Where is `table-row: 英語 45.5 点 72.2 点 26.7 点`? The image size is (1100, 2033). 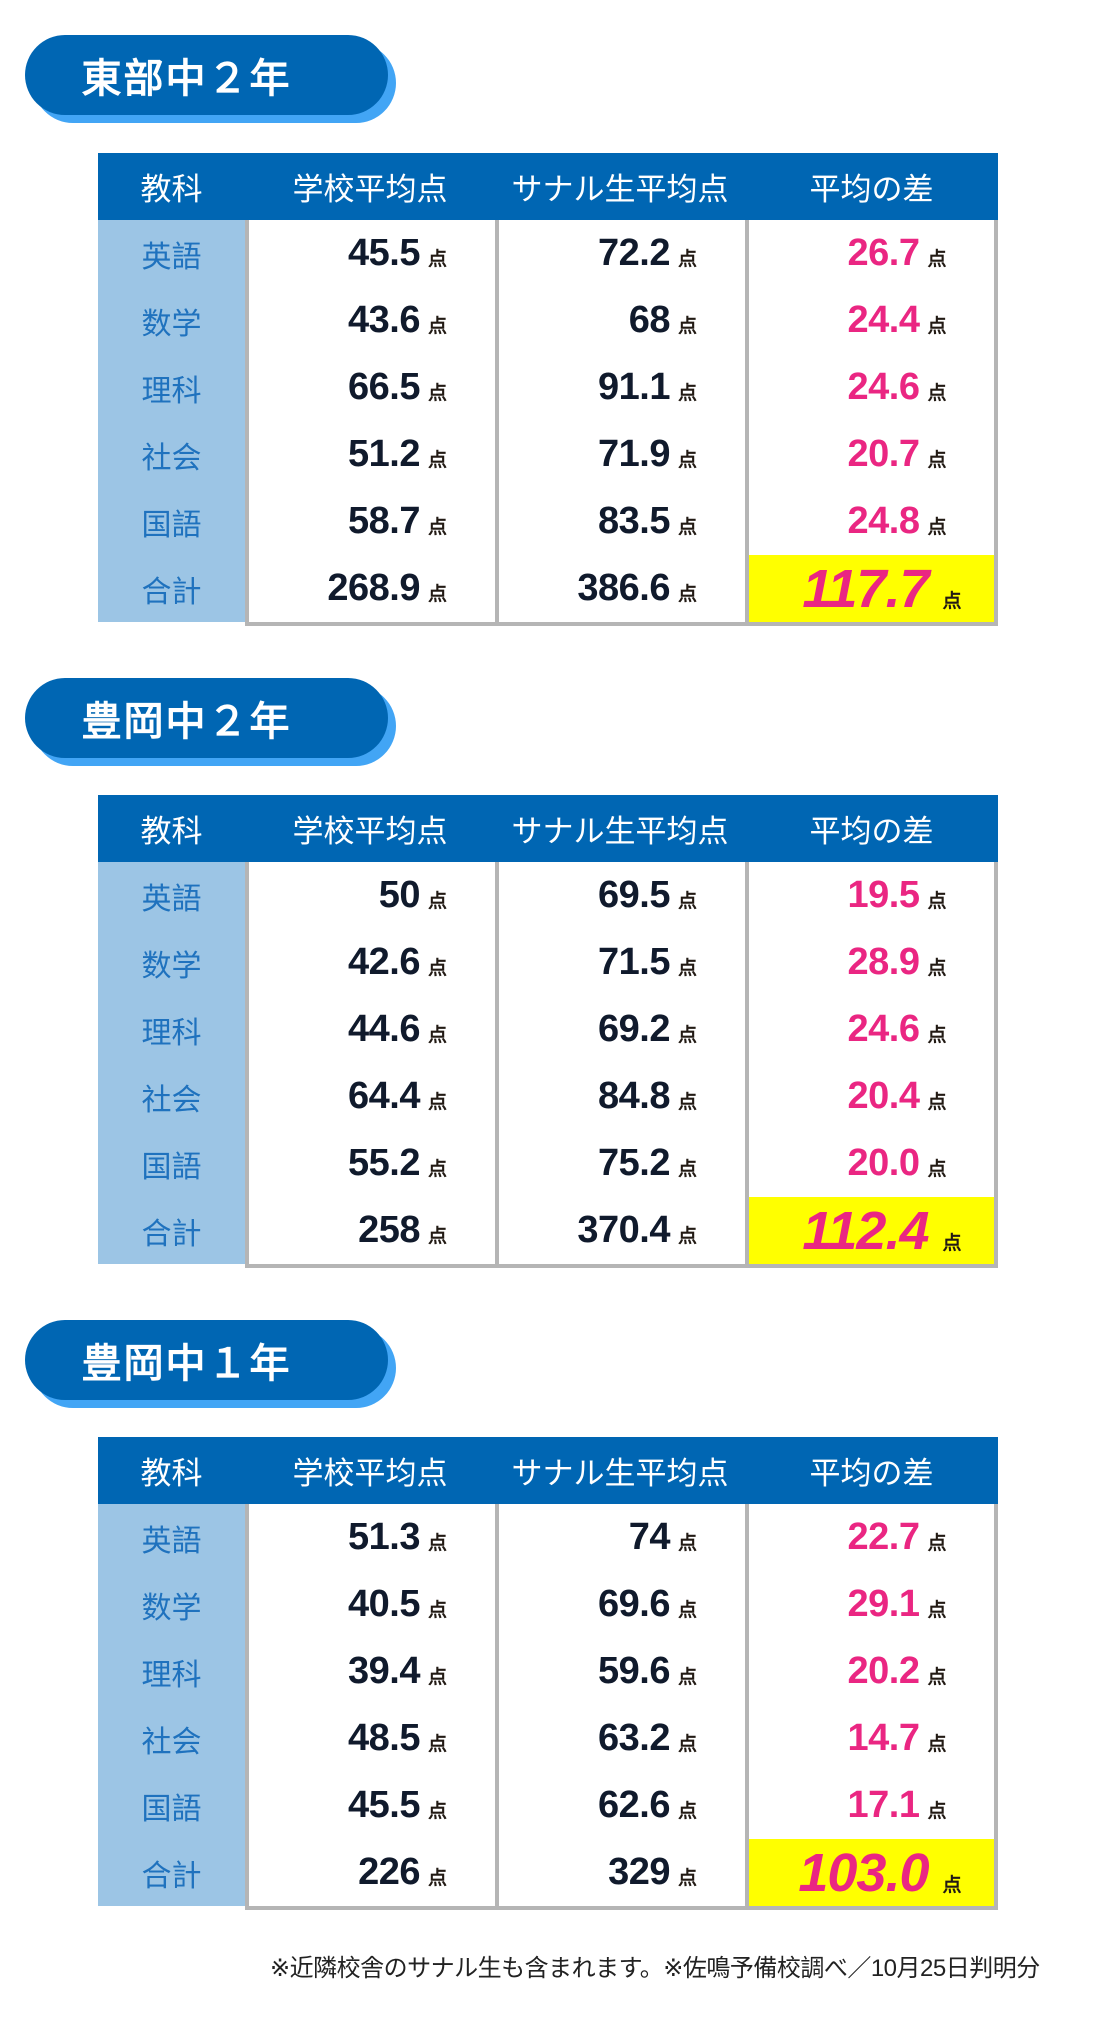 table-row: 英語 45.5 点 72.2 点 26.7 点 is located at coordinates (548, 253).